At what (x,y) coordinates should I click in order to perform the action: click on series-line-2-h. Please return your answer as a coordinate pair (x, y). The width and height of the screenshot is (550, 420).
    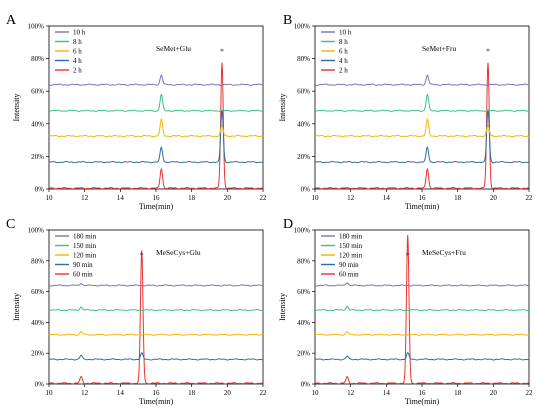
    Looking at the image, I should click on (422, 126).